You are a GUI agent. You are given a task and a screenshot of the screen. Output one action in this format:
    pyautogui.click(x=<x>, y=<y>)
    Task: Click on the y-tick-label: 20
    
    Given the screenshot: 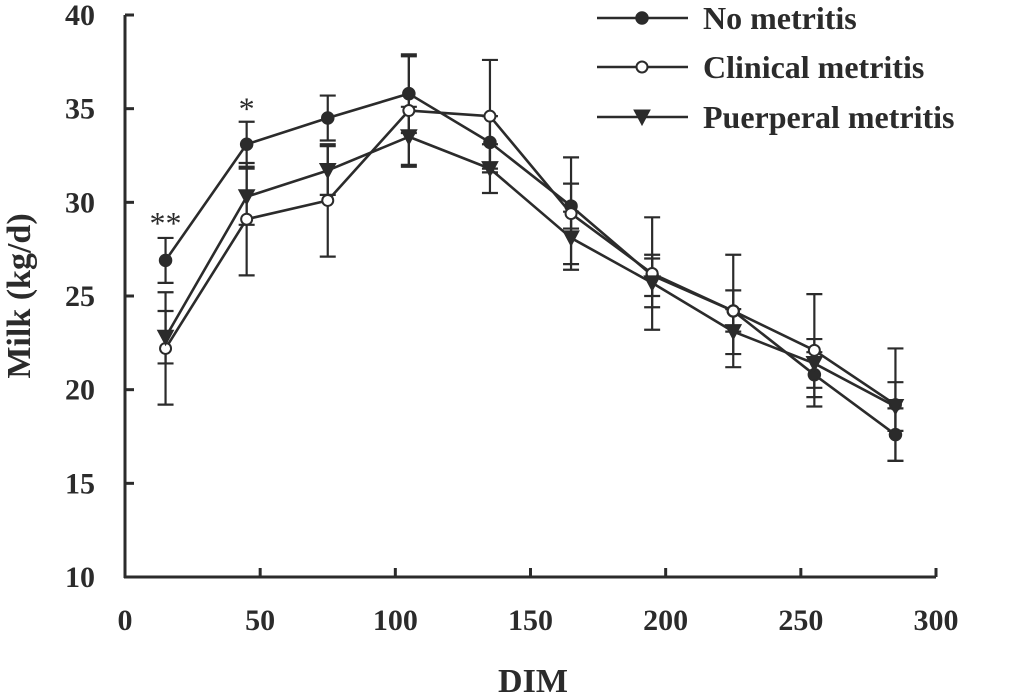 What is the action you would take?
    pyautogui.click(x=80, y=390)
    